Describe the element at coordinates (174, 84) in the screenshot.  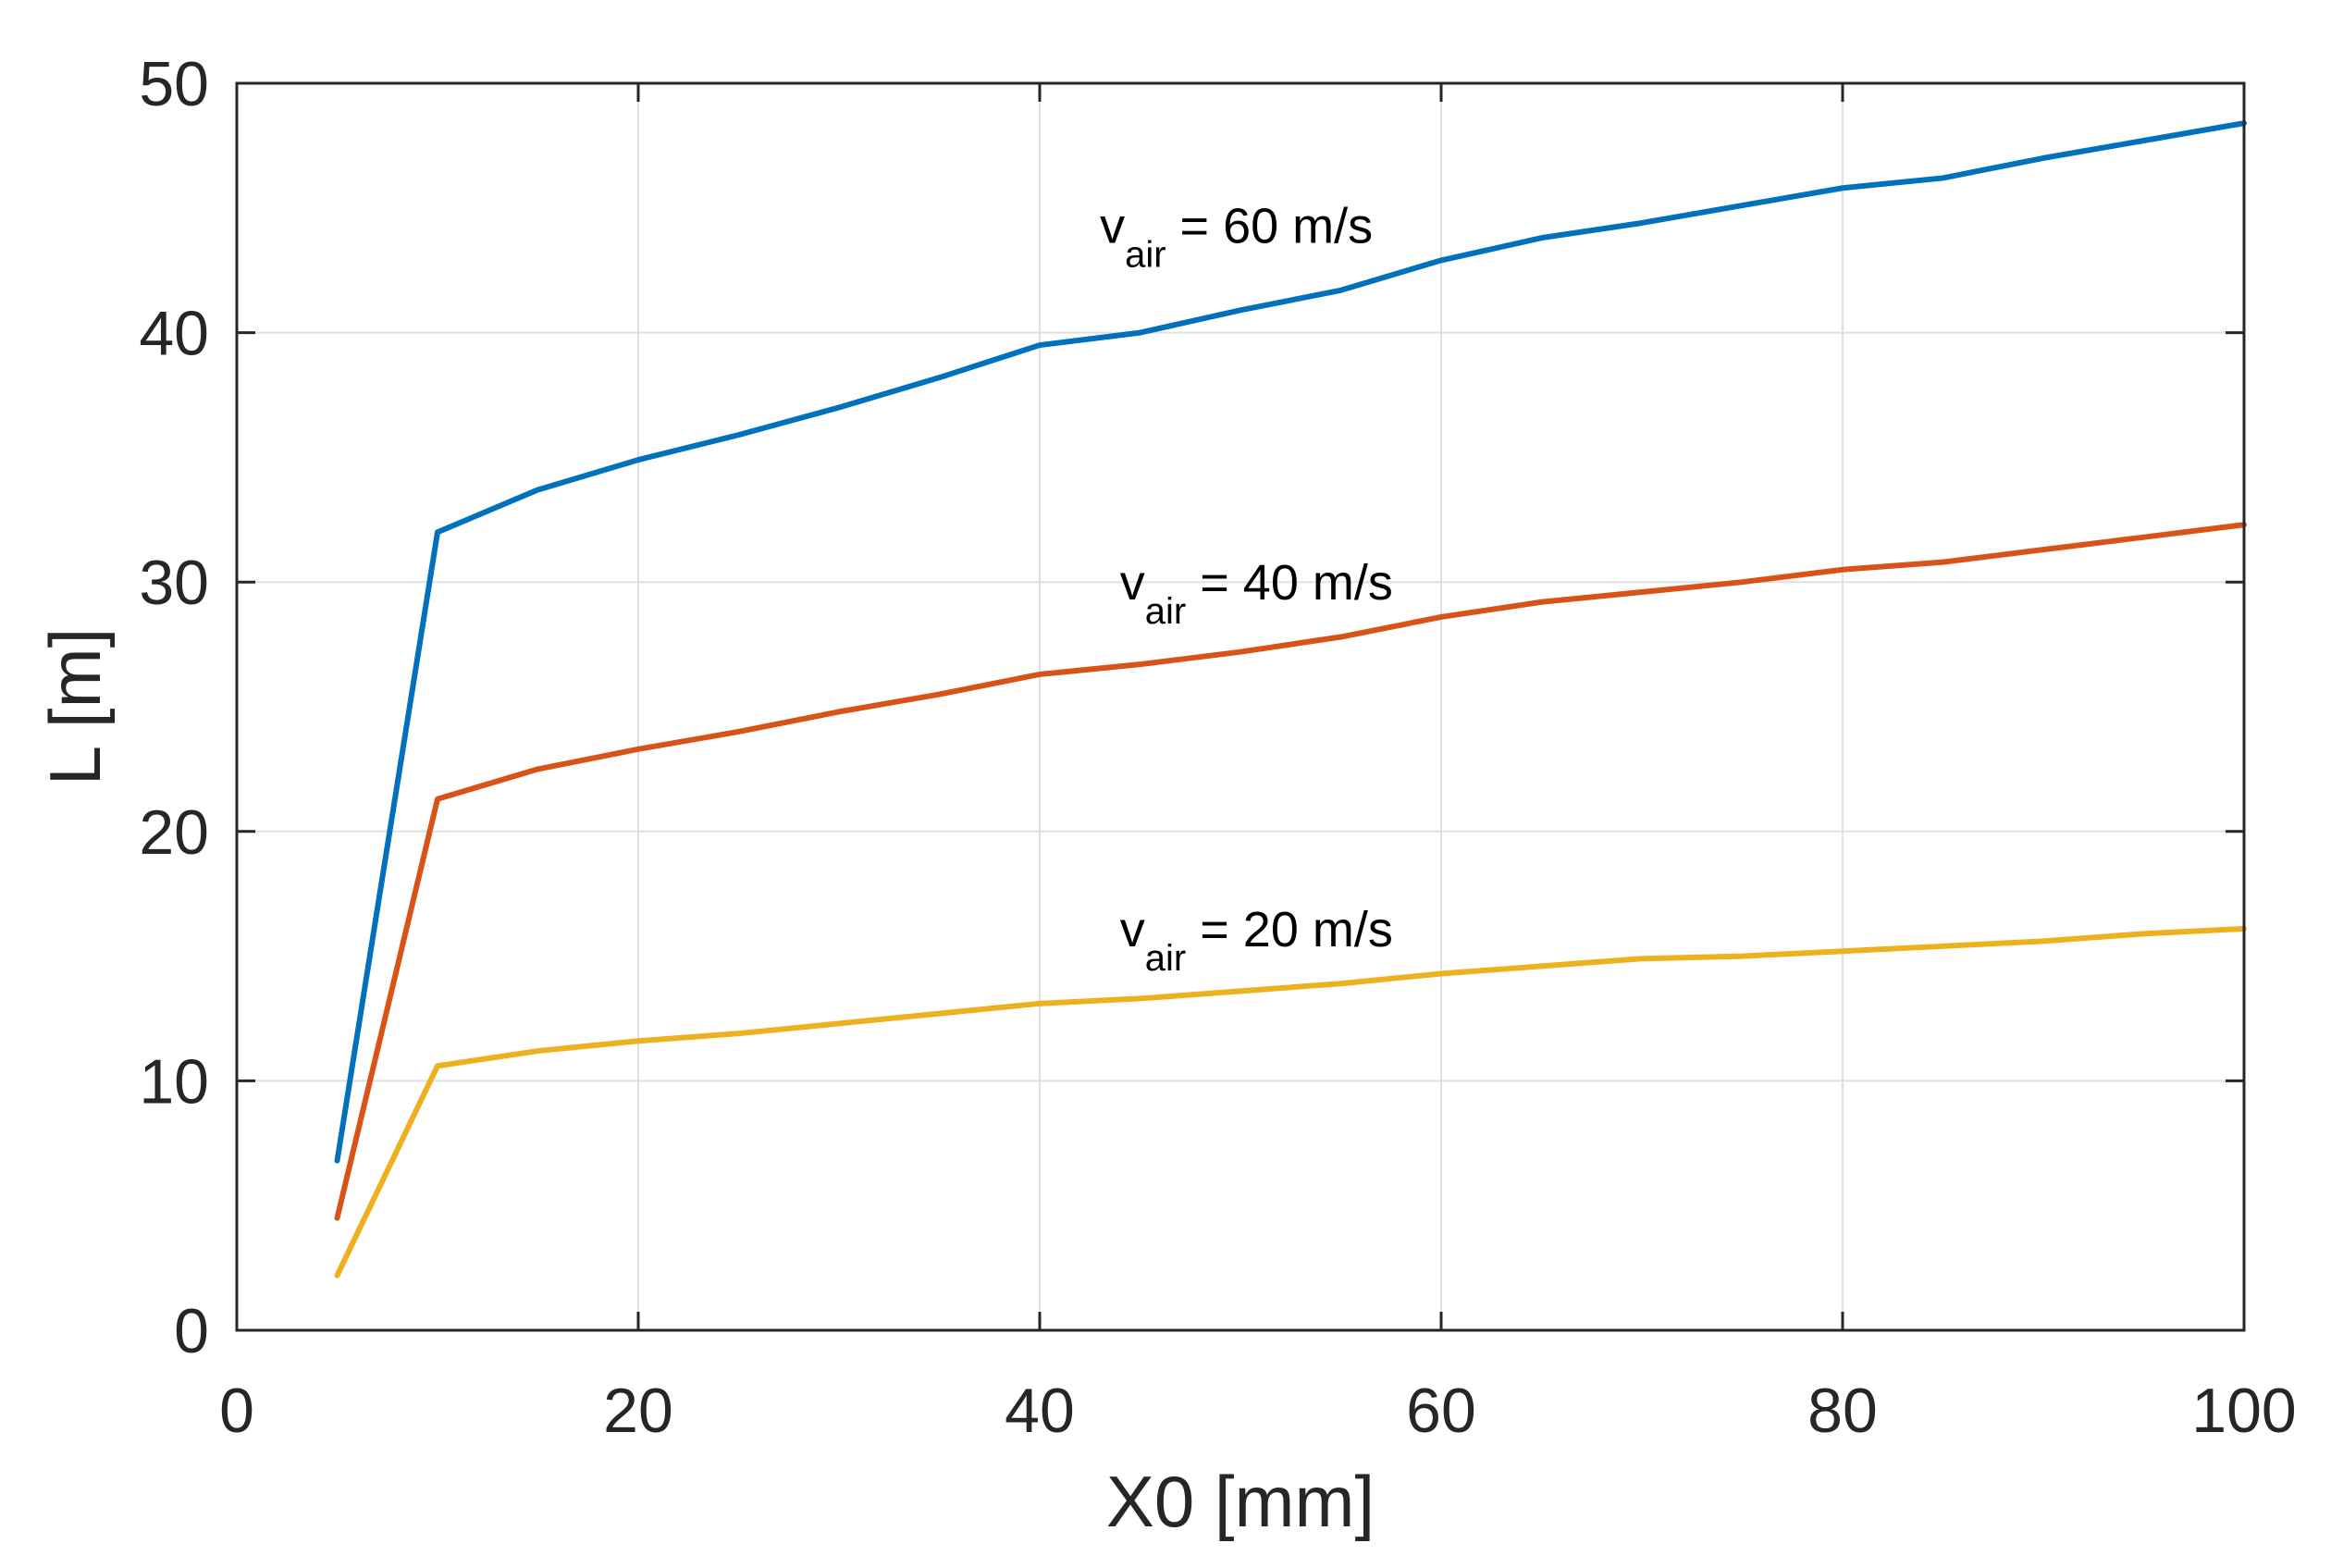
I see `y-tick-label: 50` at that location.